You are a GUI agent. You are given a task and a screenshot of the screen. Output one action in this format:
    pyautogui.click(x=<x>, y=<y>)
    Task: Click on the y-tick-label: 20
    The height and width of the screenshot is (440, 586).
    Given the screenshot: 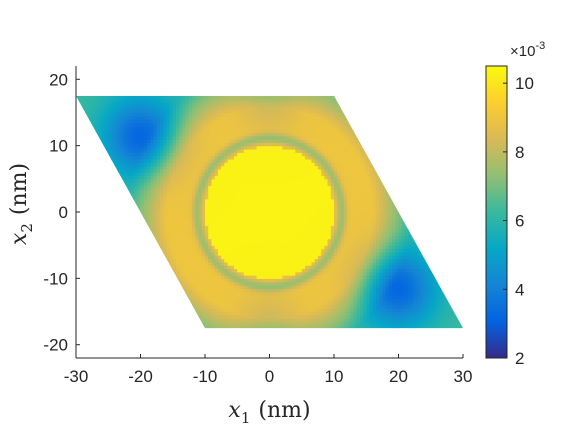 What is the action you would take?
    pyautogui.click(x=58, y=79)
    